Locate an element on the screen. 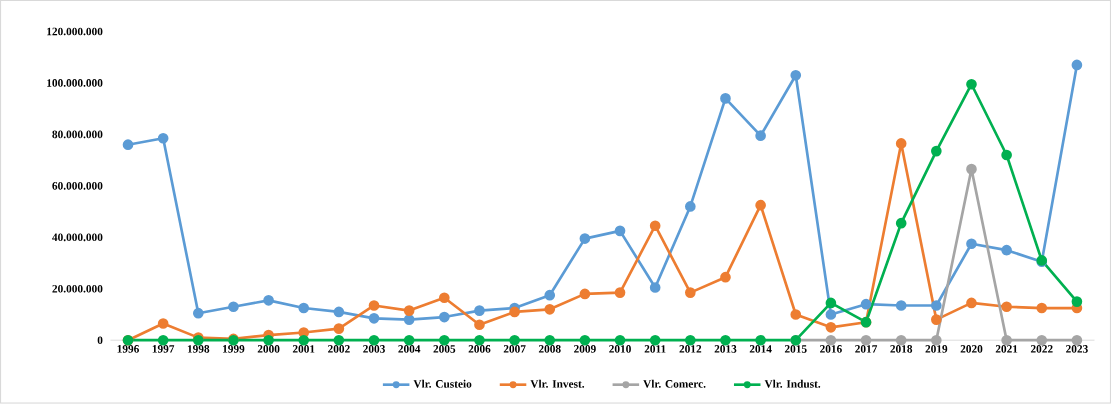 This screenshot has height=404, width=1111. x-tick-label: 2016 is located at coordinates (831, 349).